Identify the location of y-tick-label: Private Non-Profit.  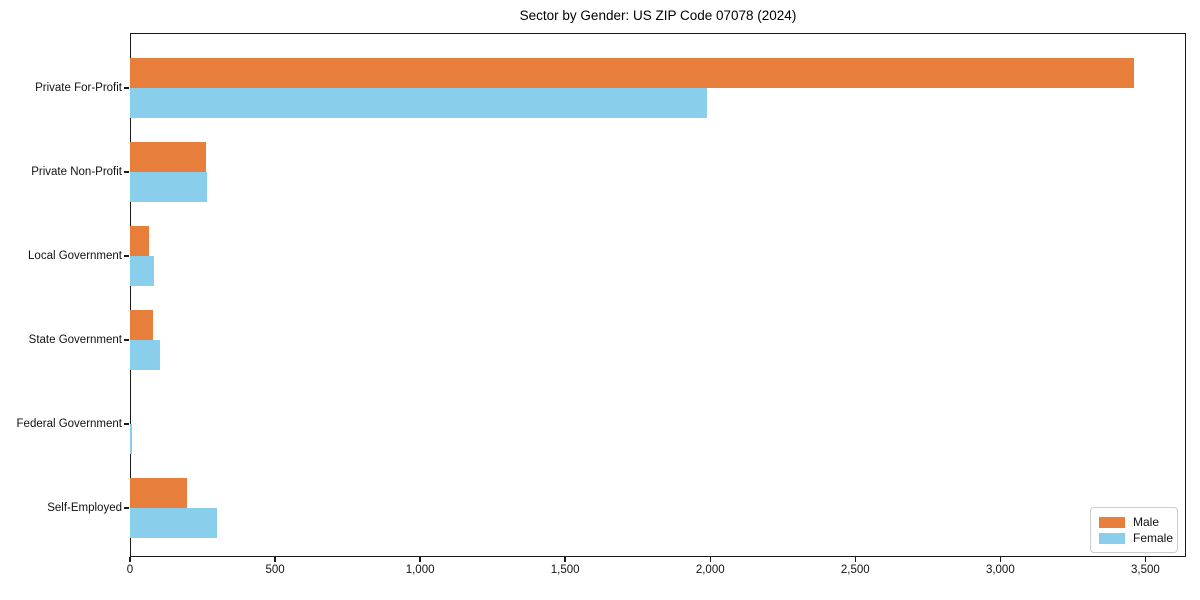
(76, 172).